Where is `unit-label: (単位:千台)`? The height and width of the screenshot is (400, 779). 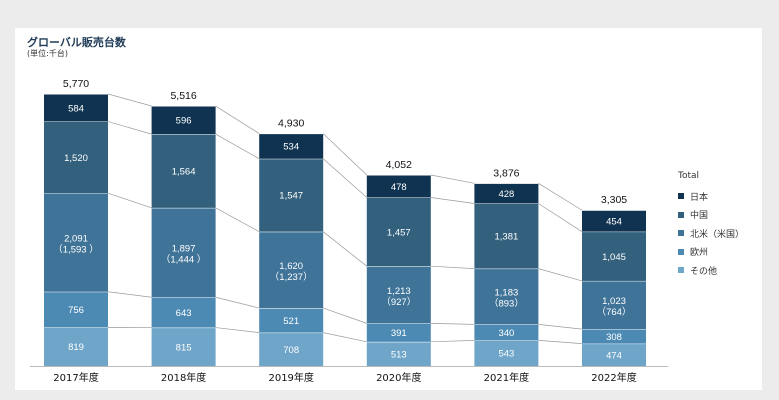 unit-label: (単位:千台) is located at coordinates (47, 53).